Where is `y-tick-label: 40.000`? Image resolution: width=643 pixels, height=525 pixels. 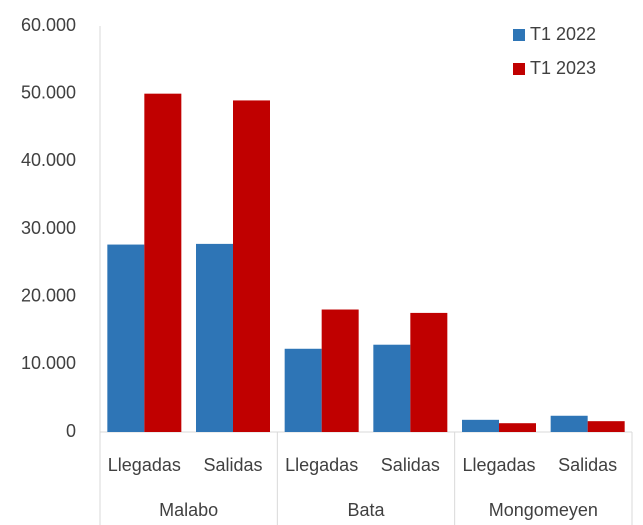 y-tick-label: 40.000 is located at coordinates (48, 160).